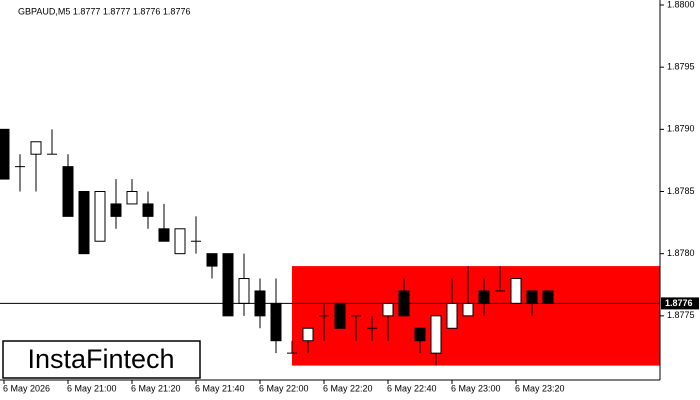 The height and width of the screenshot is (400, 700). Describe the element at coordinates (681, 191) in the screenshot. I see `y-tick-label: 1.8785` at that location.